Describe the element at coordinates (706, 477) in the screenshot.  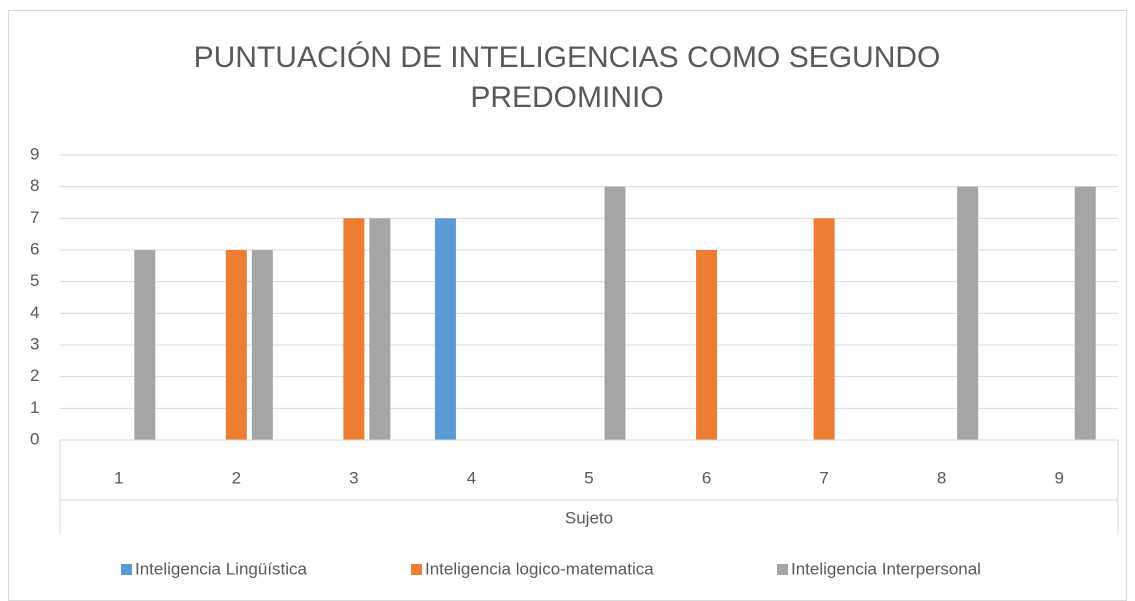
I see `x-tick-label: 6` at that location.